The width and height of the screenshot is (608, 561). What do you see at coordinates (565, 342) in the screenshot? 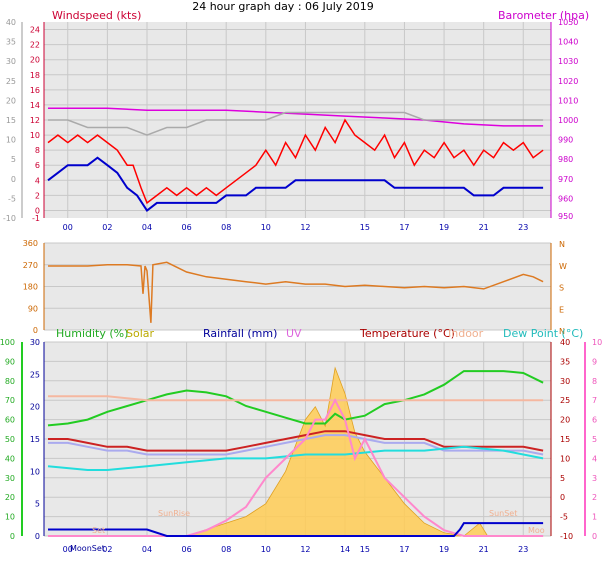
I see `temperature-tick-label: 40` at bounding box center [565, 342].